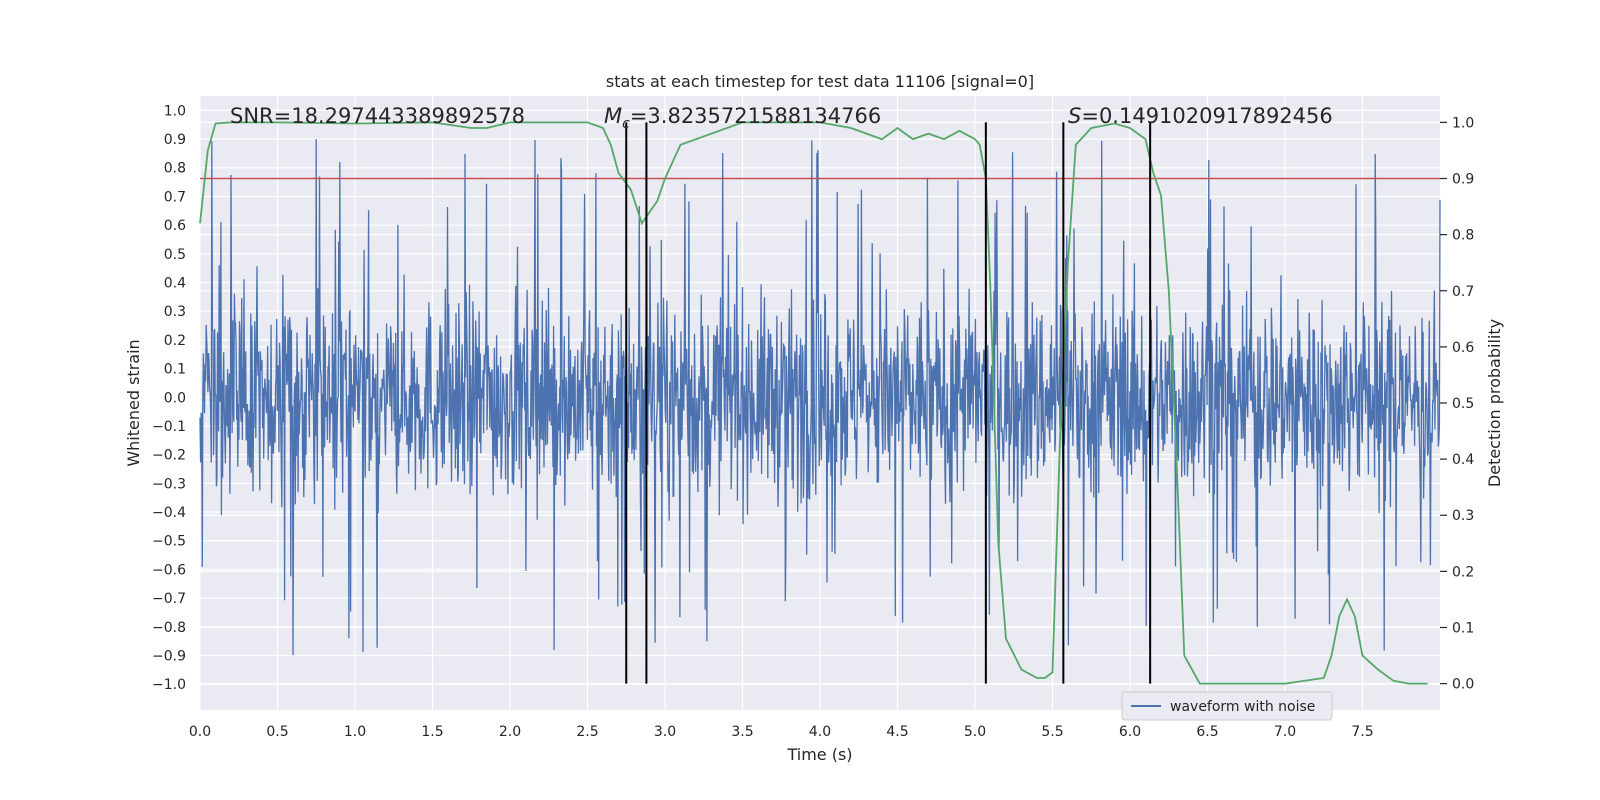  What do you see at coordinates (1463, 516) in the screenshot?
I see `right-tick-label: 0.3` at bounding box center [1463, 516].